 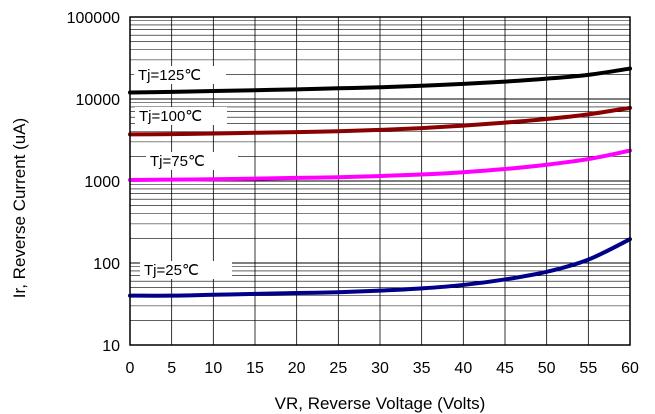 What do you see at coordinates (338, 368) in the screenshot?
I see `x-tick-label: 25` at bounding box center [338, 368].